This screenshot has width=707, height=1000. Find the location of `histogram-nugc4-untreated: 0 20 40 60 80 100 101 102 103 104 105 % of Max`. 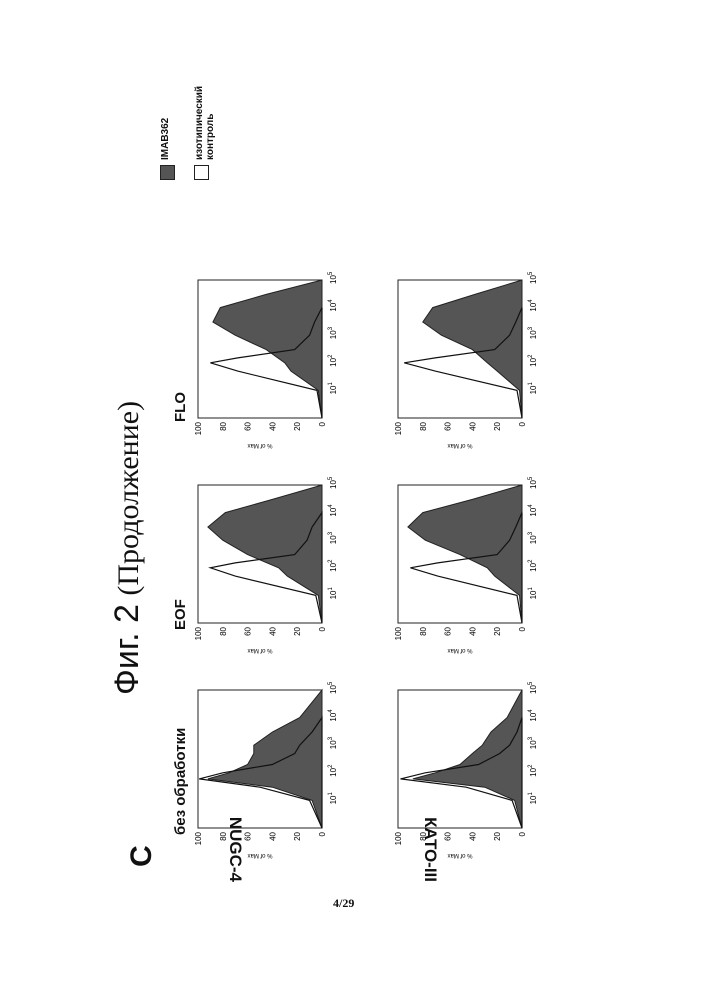

histogram-nugc4-untreated: 0 20 40 60 80 100 101 102 103 104 105 % of Max is located at coordinates (273, 770).